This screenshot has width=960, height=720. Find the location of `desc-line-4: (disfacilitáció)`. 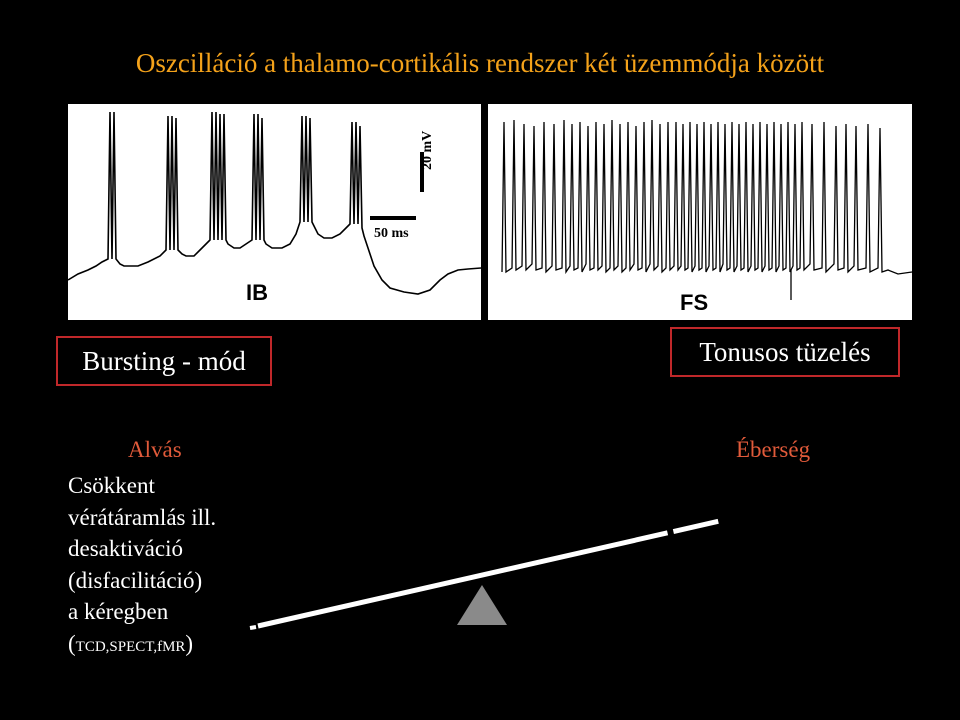

desc-line-4: (disfacilitáció) is located at coordinates (135, 580).